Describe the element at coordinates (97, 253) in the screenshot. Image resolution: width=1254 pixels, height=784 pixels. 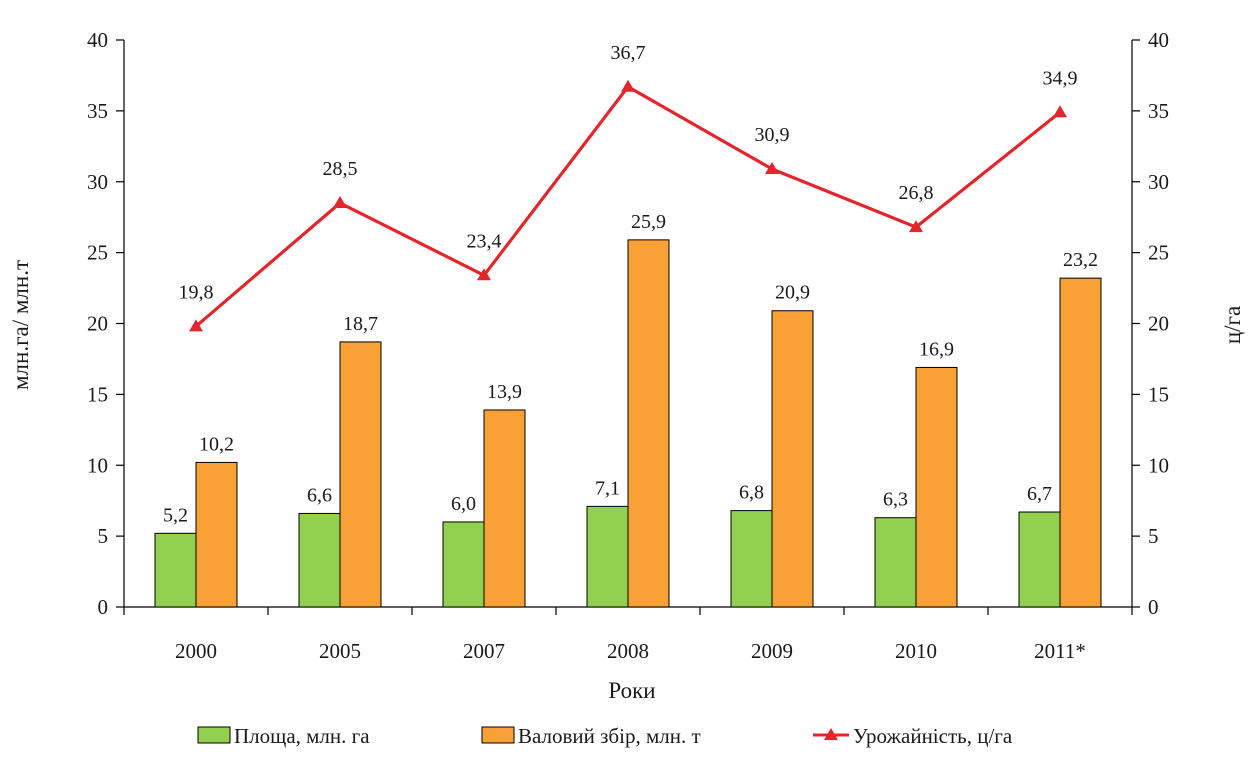
I see `left-tick-label: 25` at that location.